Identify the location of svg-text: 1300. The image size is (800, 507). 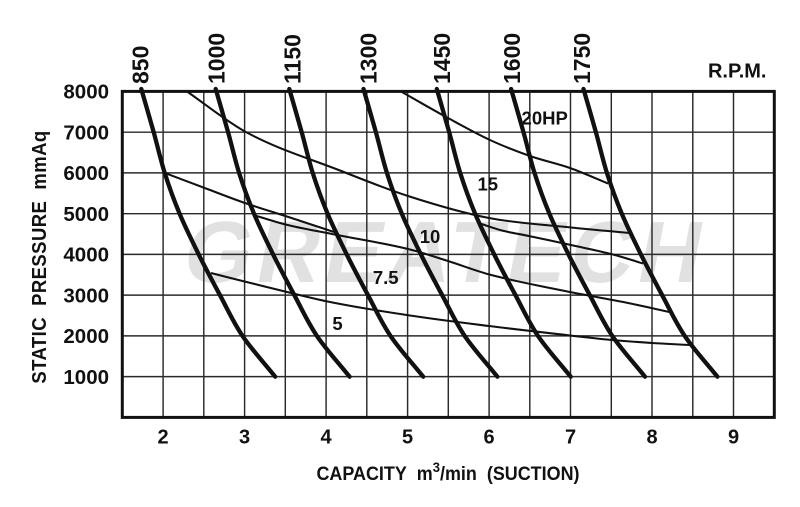
(369, 58).